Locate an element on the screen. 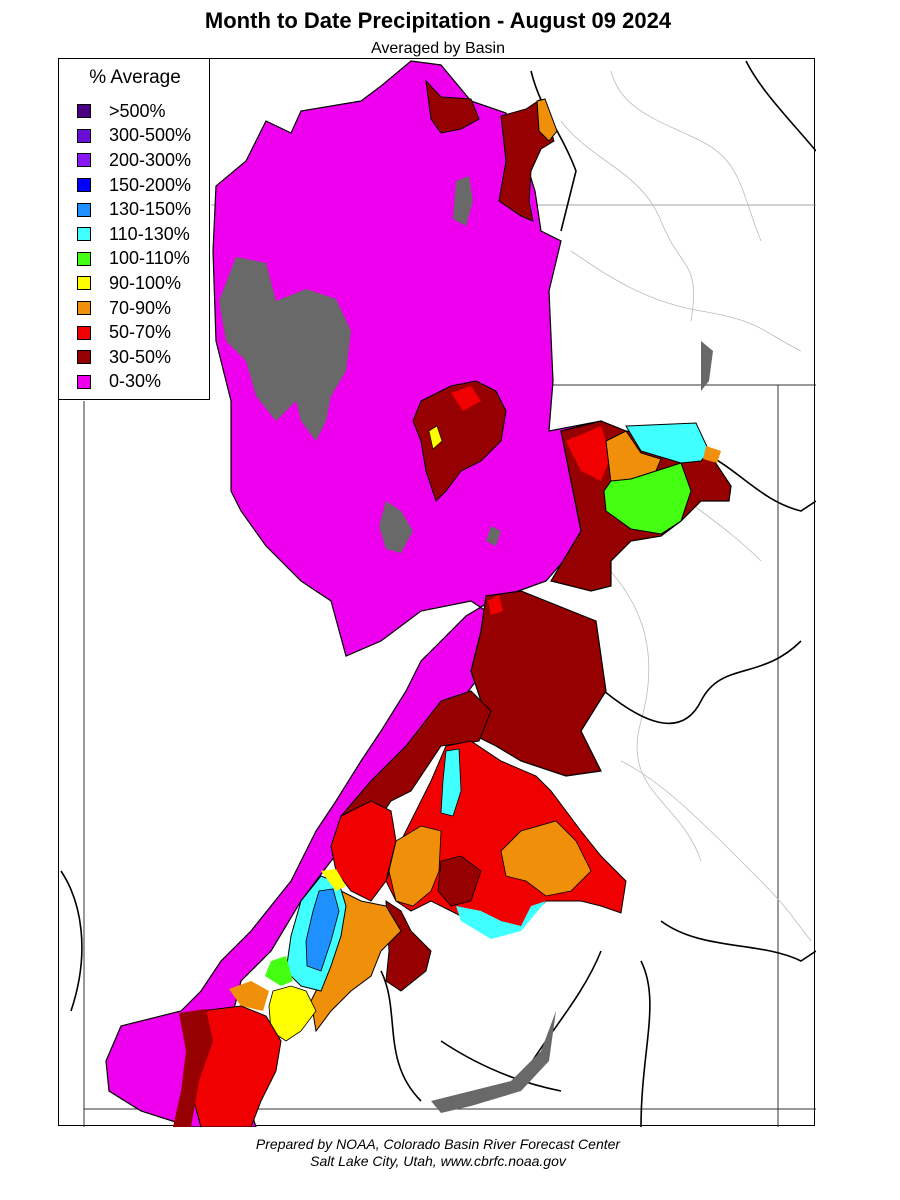  legend-label: 110-130% is located at coordinates (149, 233).